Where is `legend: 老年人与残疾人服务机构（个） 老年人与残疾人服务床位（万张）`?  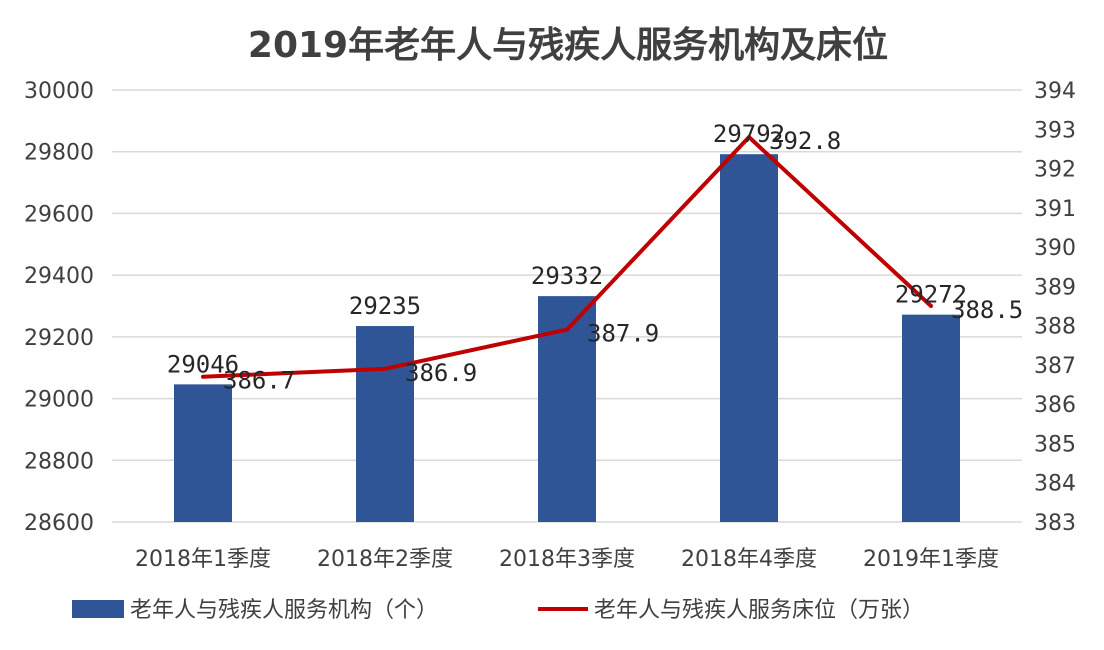
legend: 老年人与残疾人服务机构（个） 老年人与残疾人服务床位（万张） is located at coordinates (498, 610).